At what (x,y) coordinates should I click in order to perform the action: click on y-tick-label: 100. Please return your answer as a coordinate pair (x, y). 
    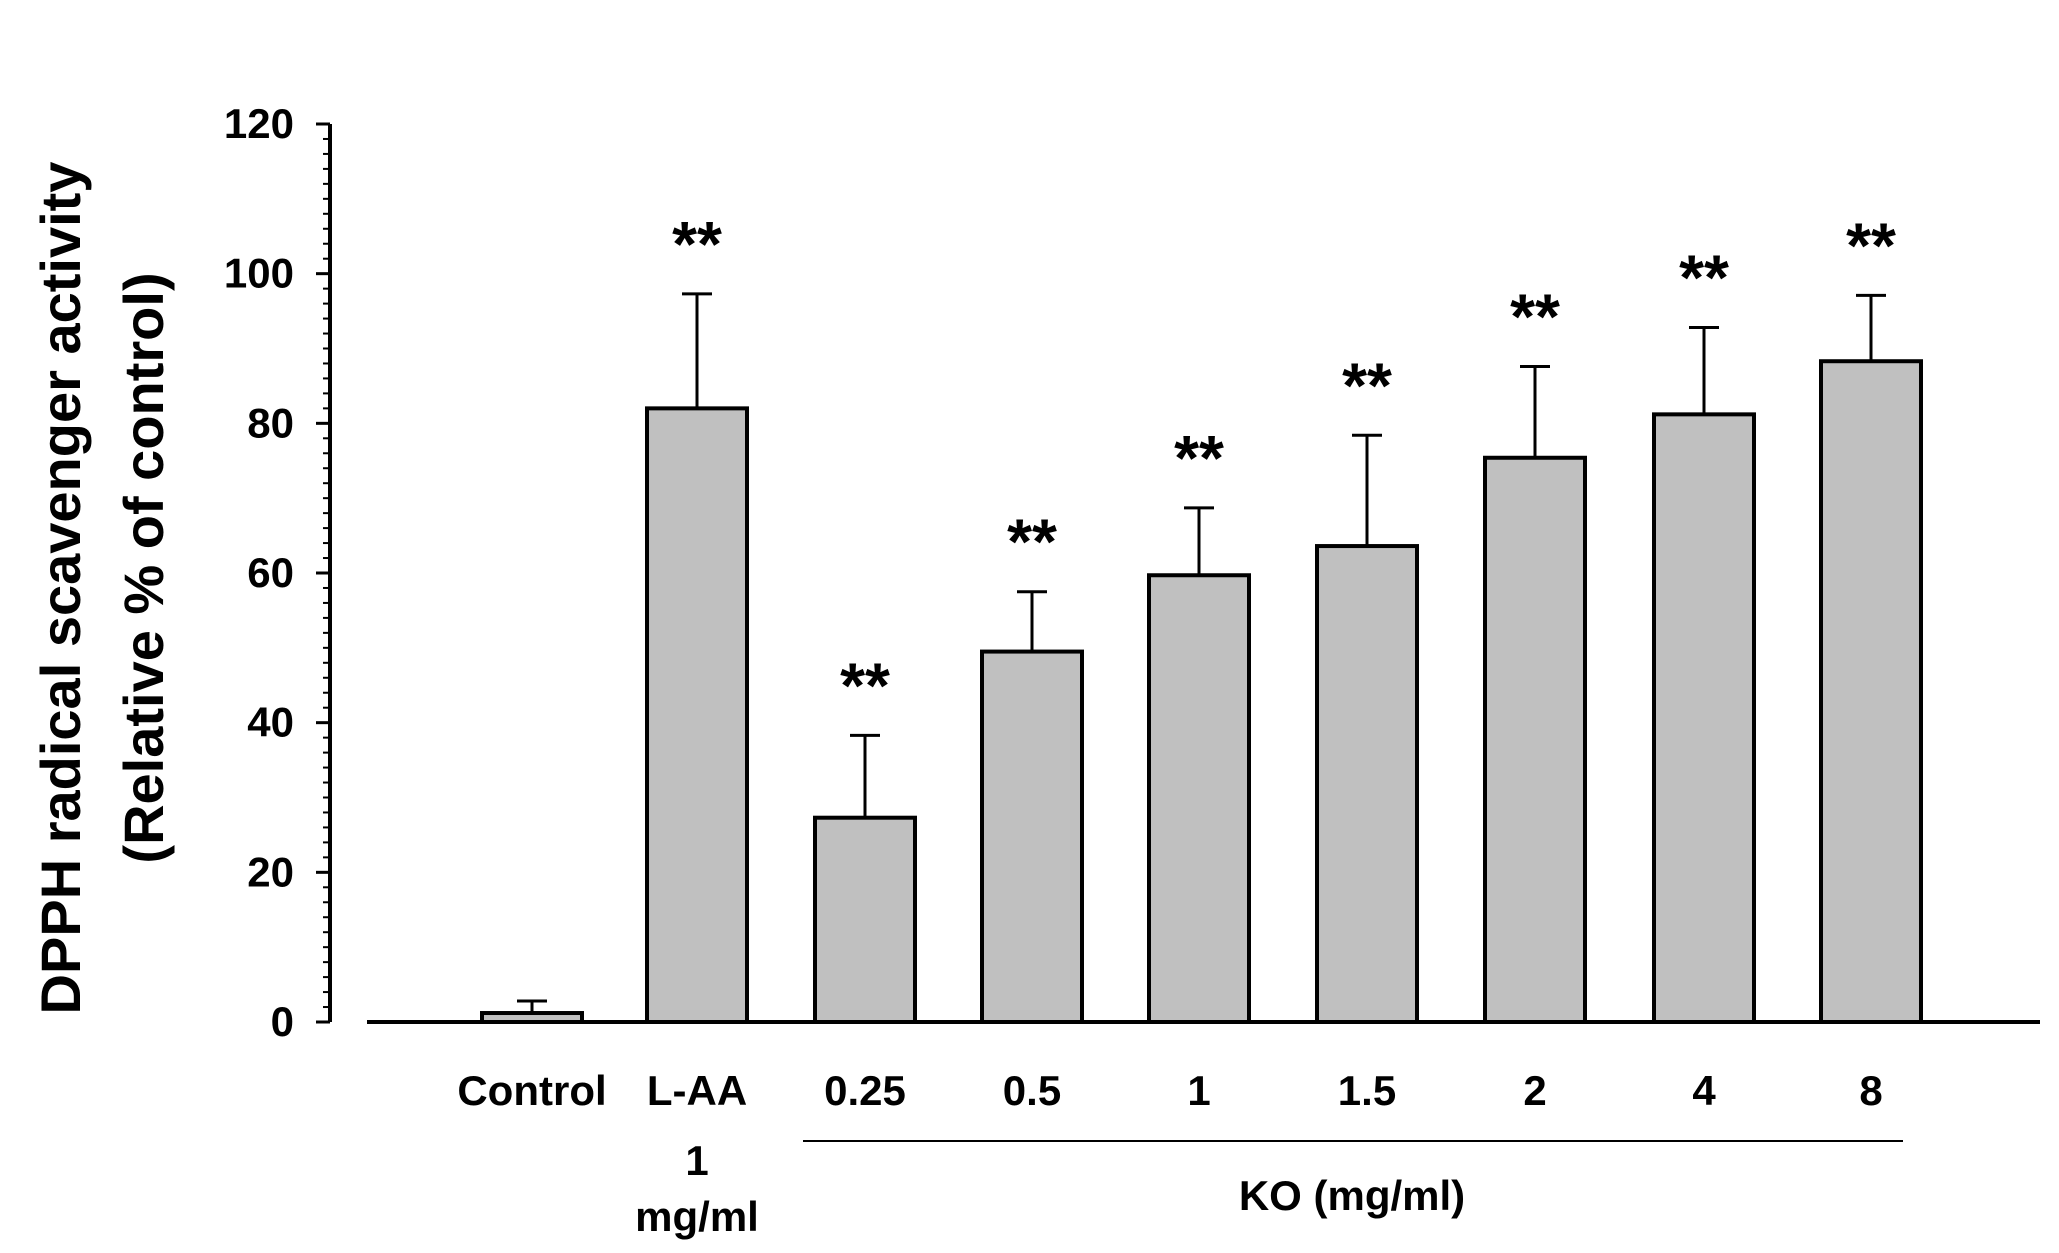
    Looking at the image, I should click on (259, 273).